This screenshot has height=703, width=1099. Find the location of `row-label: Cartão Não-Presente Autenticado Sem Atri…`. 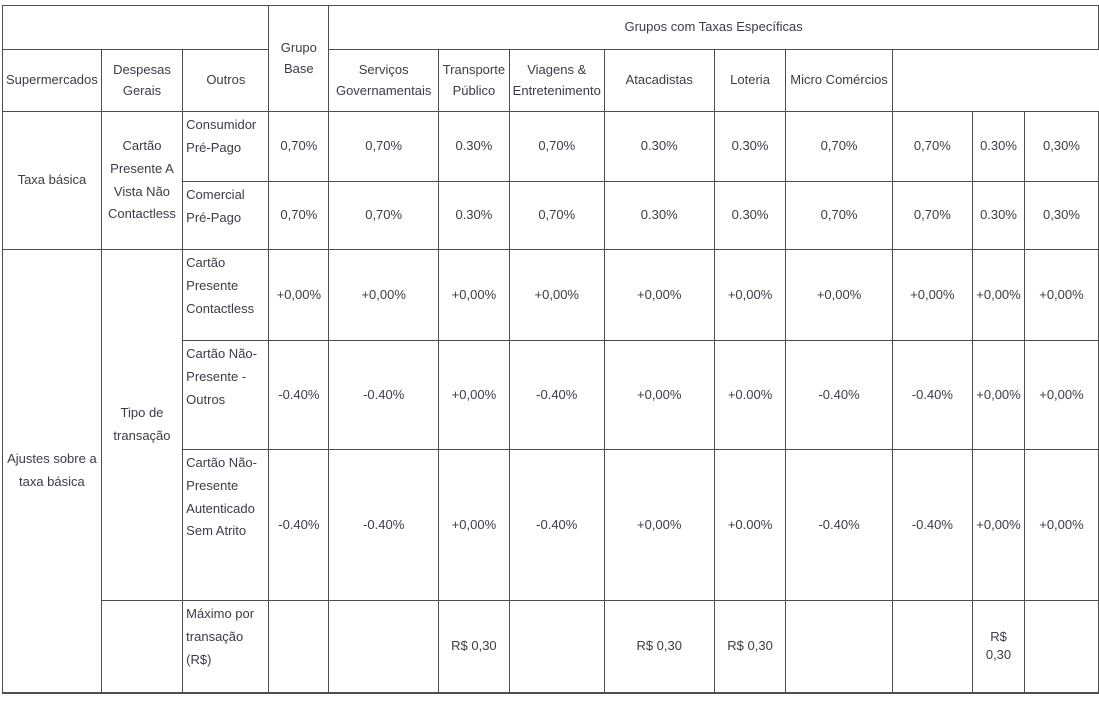

row-label: Cartão Não-Presente Autenticado Sem Atri… is located at coordinates (226, 525).